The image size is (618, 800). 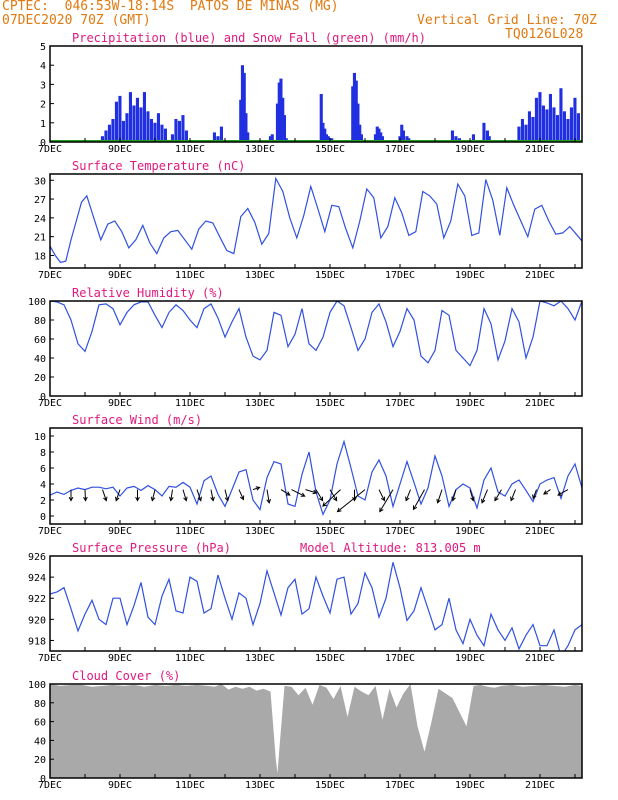 I want to click on y-tick-label: 10, so click(x=40, y=437).